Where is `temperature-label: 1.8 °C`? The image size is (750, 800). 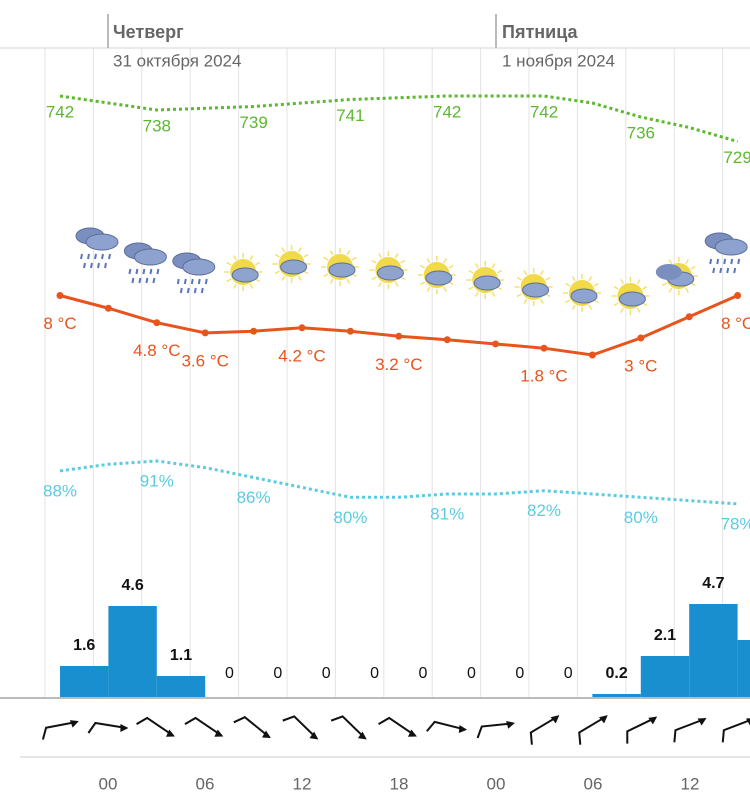 temperature-label: 1.8 °C is located at coordinates (543, 376).